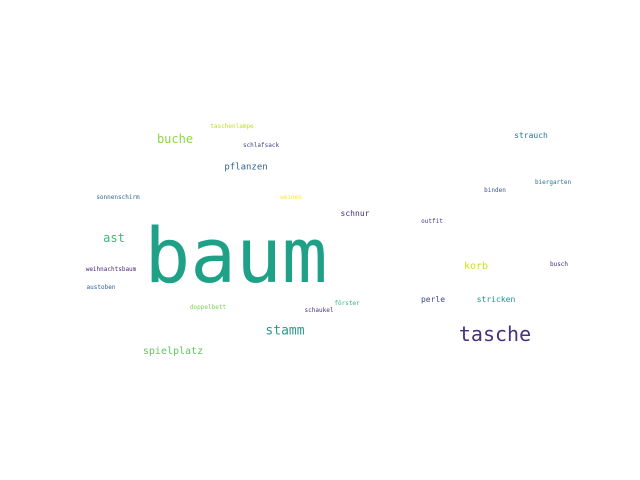  What do you see at coordinates (236, 255) in the screenshot?
I see `word-baum: baum` at bounding box center [236, 255].